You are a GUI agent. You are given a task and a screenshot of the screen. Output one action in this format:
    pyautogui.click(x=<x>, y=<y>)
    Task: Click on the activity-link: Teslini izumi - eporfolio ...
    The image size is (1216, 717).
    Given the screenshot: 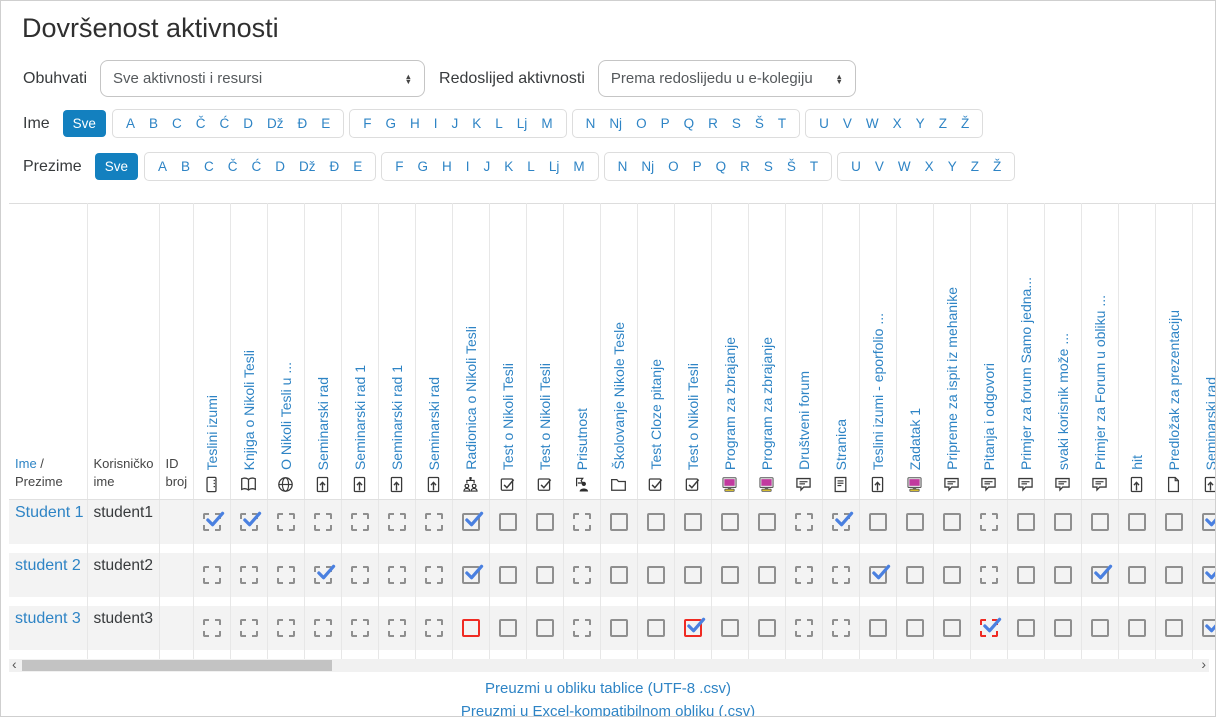 What is the action you would take?
    pyautogui.click(x=877, y=391)
    